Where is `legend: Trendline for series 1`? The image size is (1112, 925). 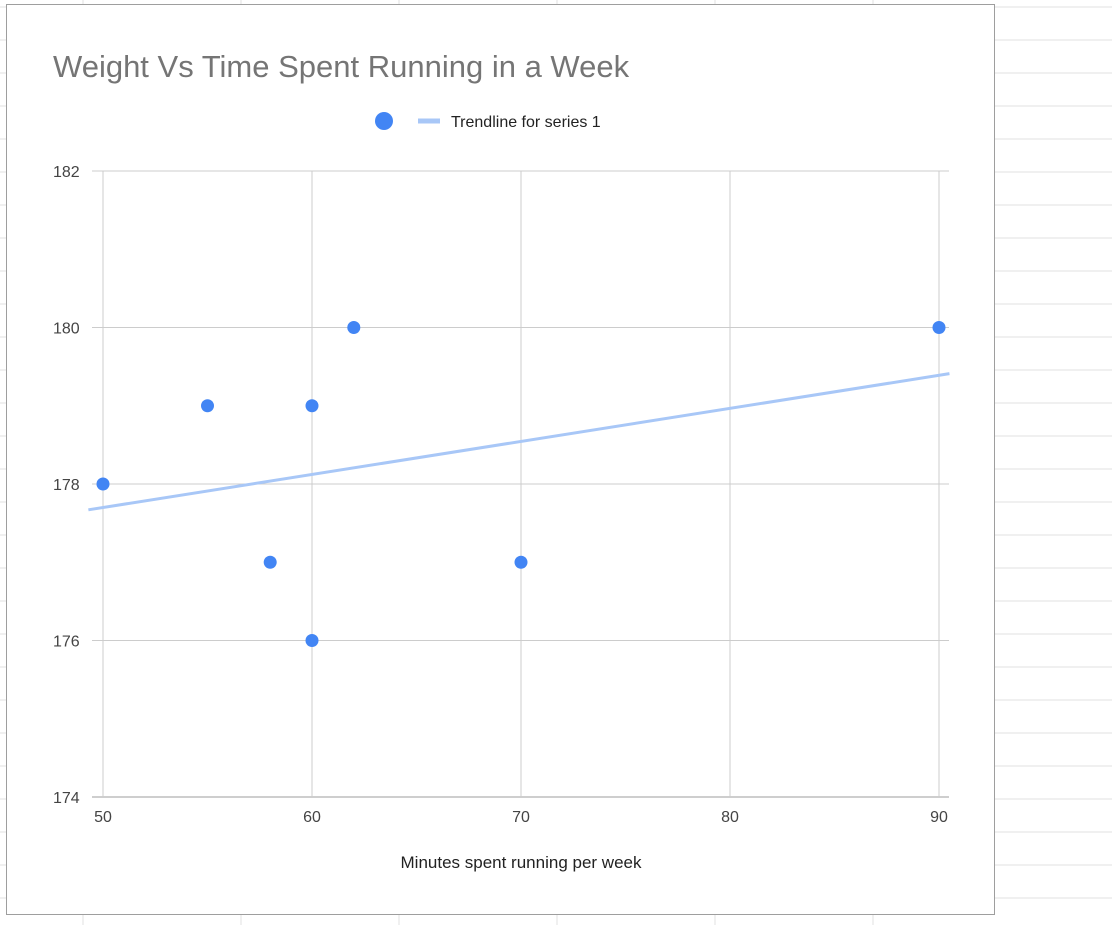 legend: Trendline for series 1 is located at coordinates (488, 121).